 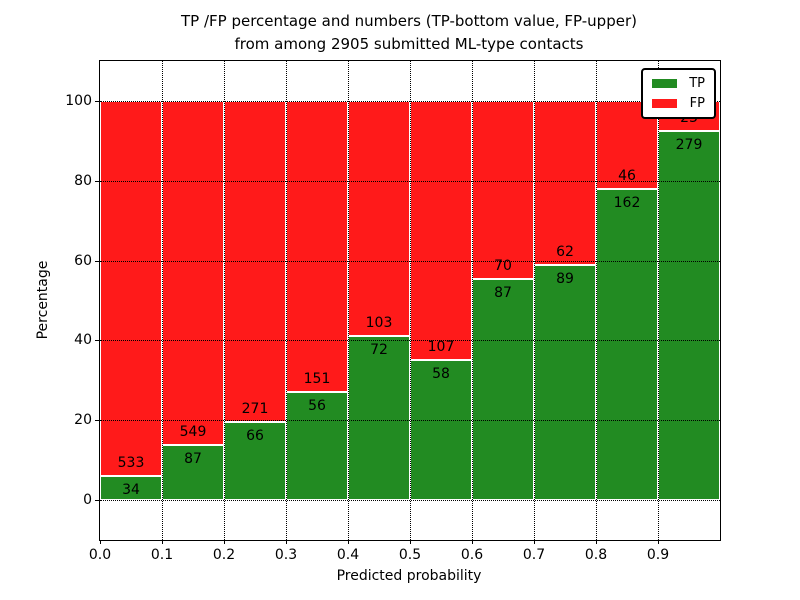 What do you see at coordinates (664, 103) in the screenshot?
I see `fp-legend-swatch` at bounding box center [664, 103].